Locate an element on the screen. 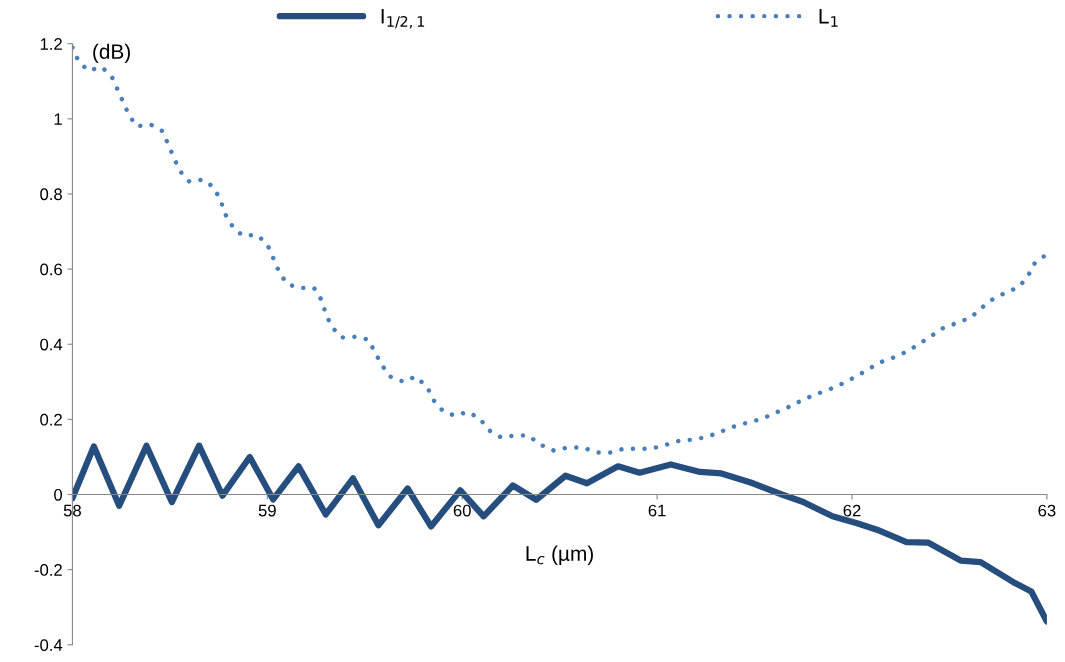 This screenshot has width=1065, height=662. legend-label: I$_{1/2,1}$ is located at coordinates (403, 19).